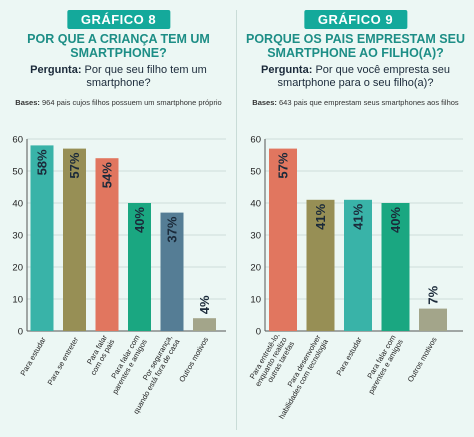 The height and width of the screenshot is (437, 474). I want to click on value-label: 58%, so click(42, 162).